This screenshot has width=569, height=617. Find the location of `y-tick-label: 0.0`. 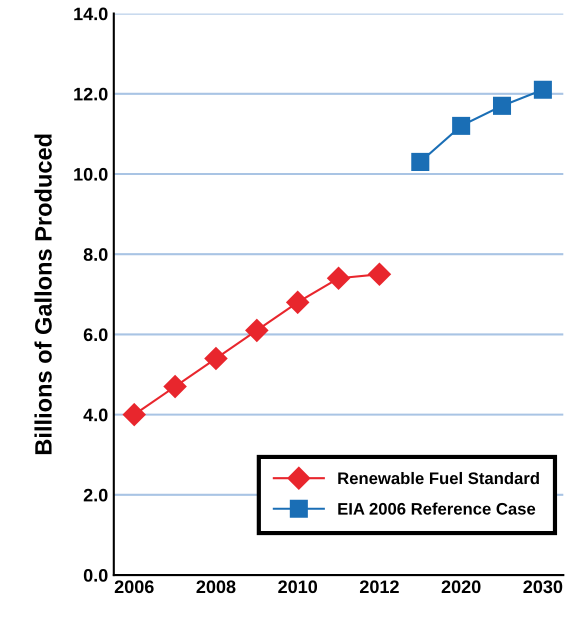

y-tick-label: 0.0 is located at coordinates (96, 575).